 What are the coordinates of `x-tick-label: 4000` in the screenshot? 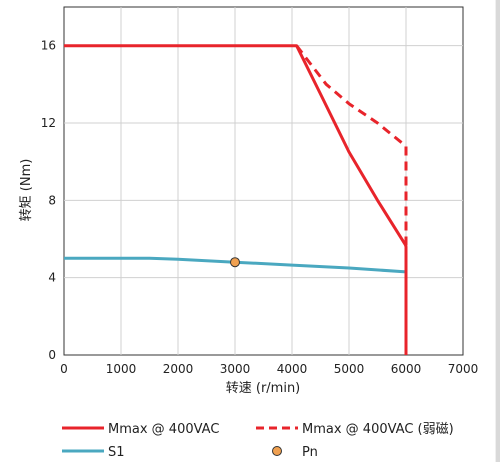 It's located at (292, 369).